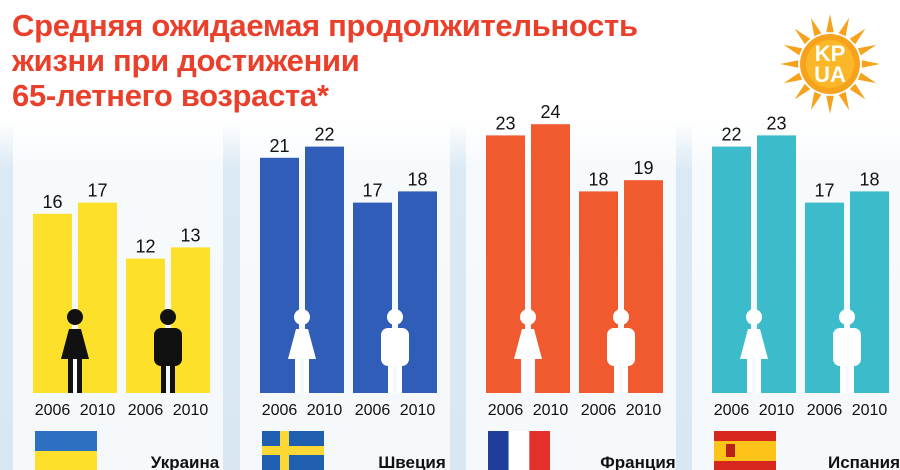  Describe the element at coordinates (830, 53) in the screenshot. I see `logo-text-kp: KP` at that location.